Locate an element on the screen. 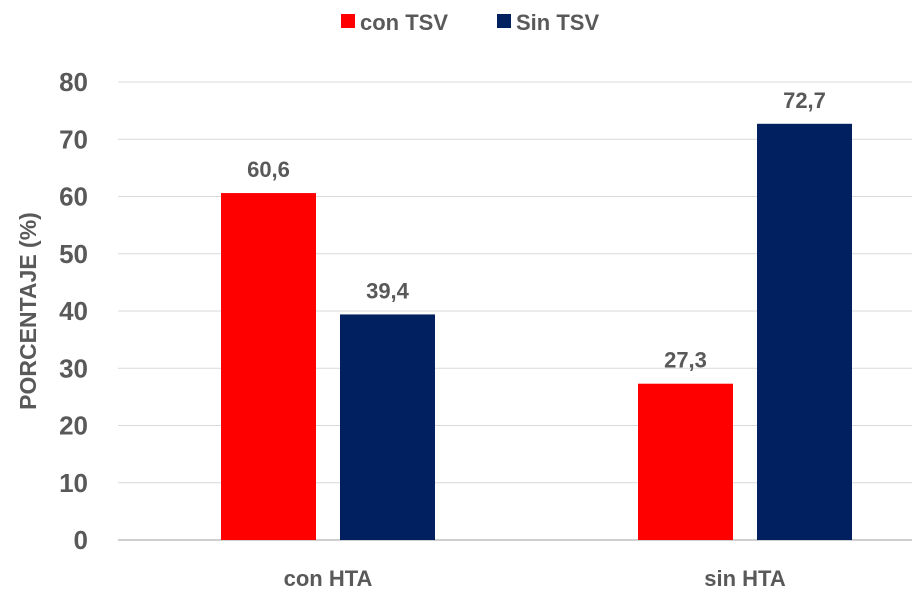  y-axis-title: PORCENTAJE (%) is located at coordinates (28, 311).